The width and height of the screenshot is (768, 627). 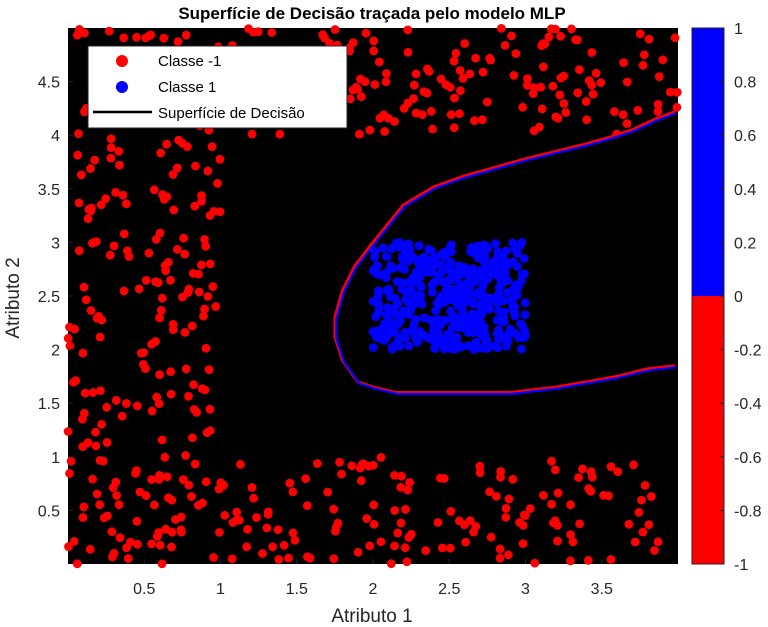 I want to click on colorbar-negative-segment, so click(x=708, y=430).